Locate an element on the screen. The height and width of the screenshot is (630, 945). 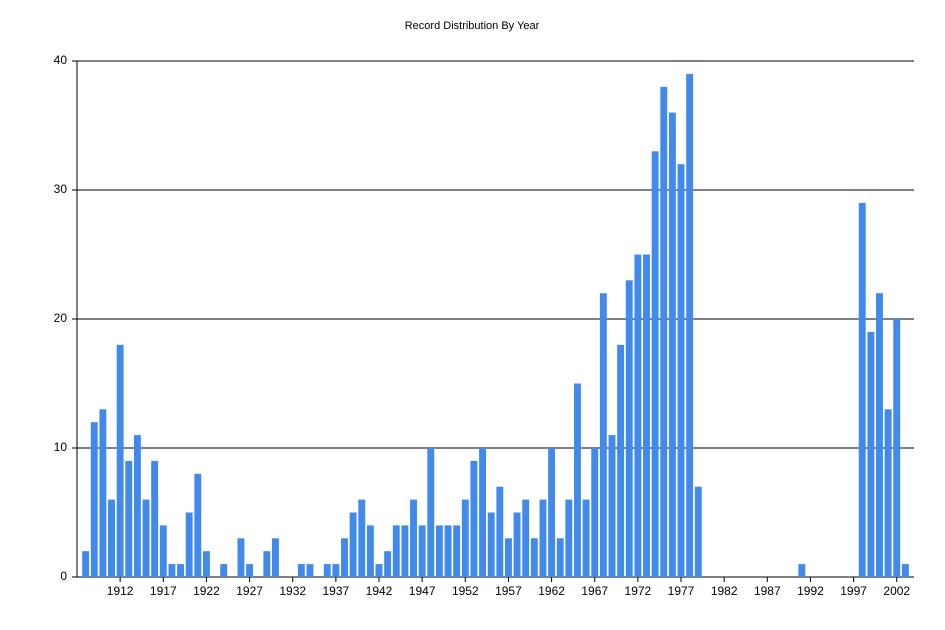
x-tick-label: 1977 is located at coordinates (681, 591).